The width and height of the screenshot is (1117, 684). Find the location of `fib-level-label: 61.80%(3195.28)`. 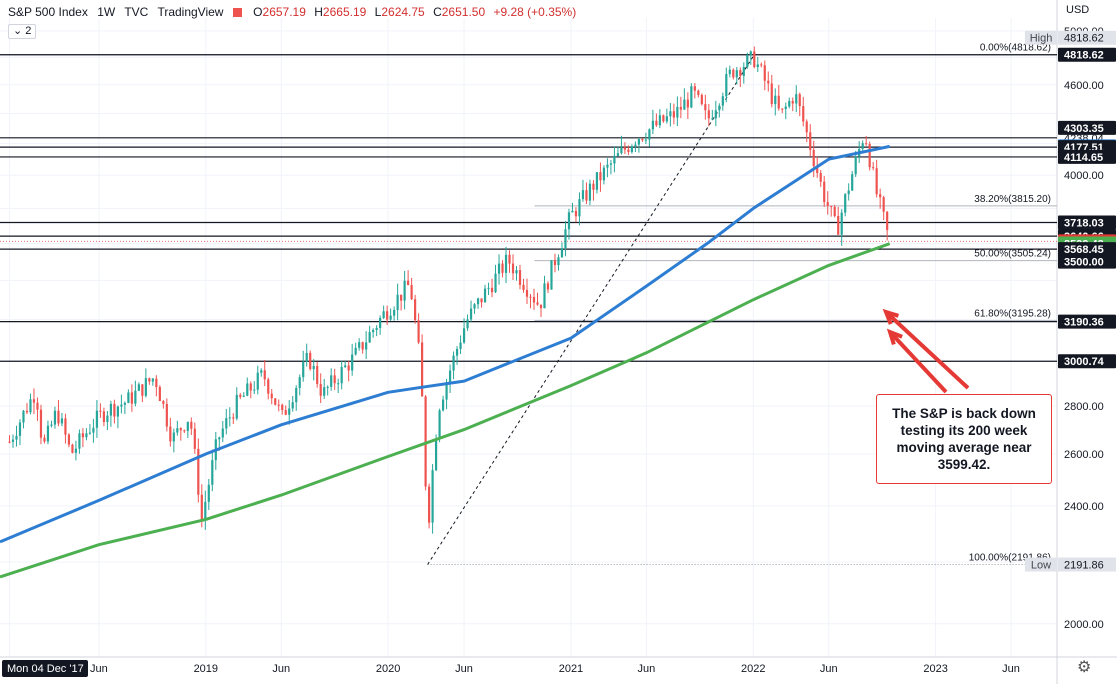

fib-level-label: 61.80%(3195.28) is located at coordinates (1012, 314).